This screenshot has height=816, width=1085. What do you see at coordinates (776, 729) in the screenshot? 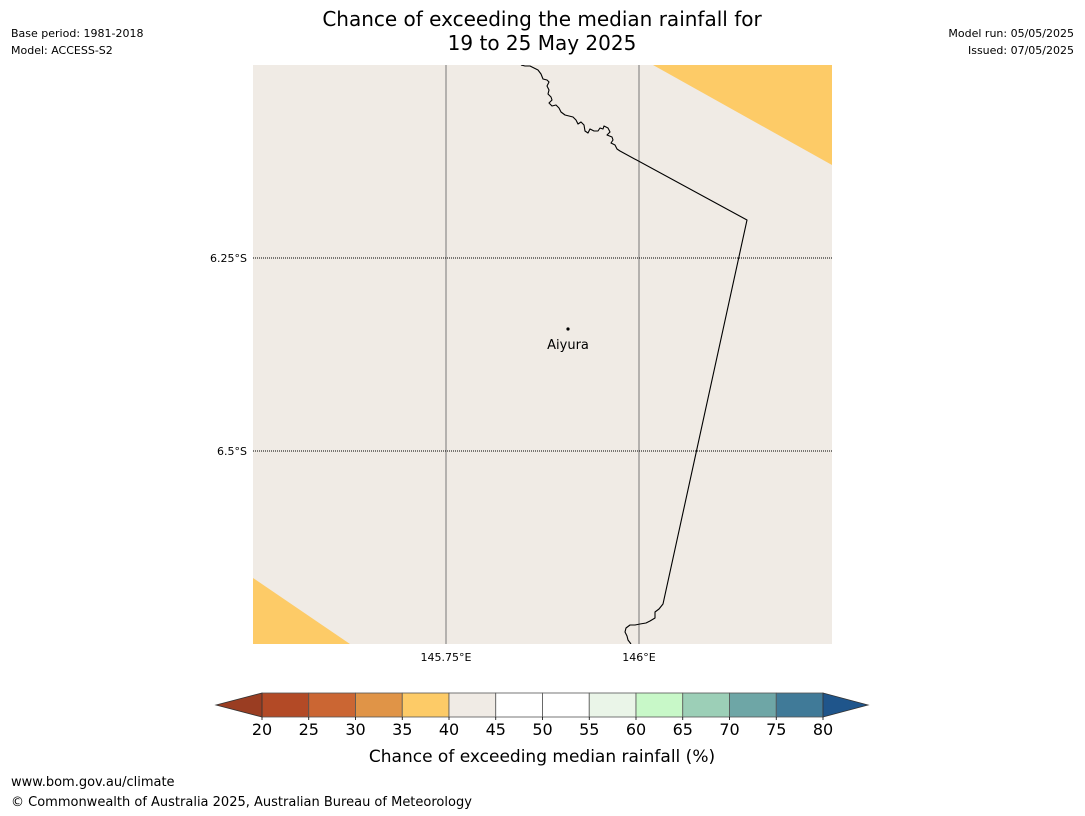
I see `colorbar-tick-75: 75` at bounding box center [776, 729].